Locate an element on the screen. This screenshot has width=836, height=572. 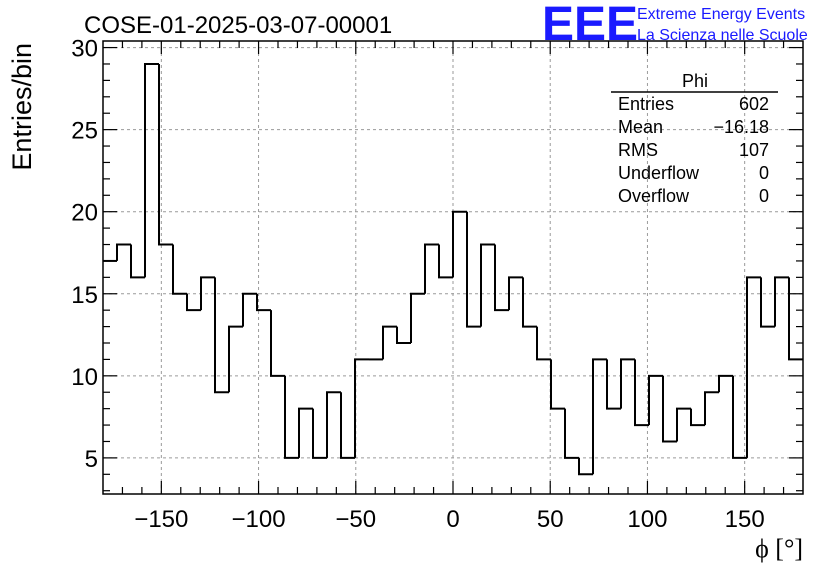
y-tick-label: 15 is located at coordinates (84, 295).